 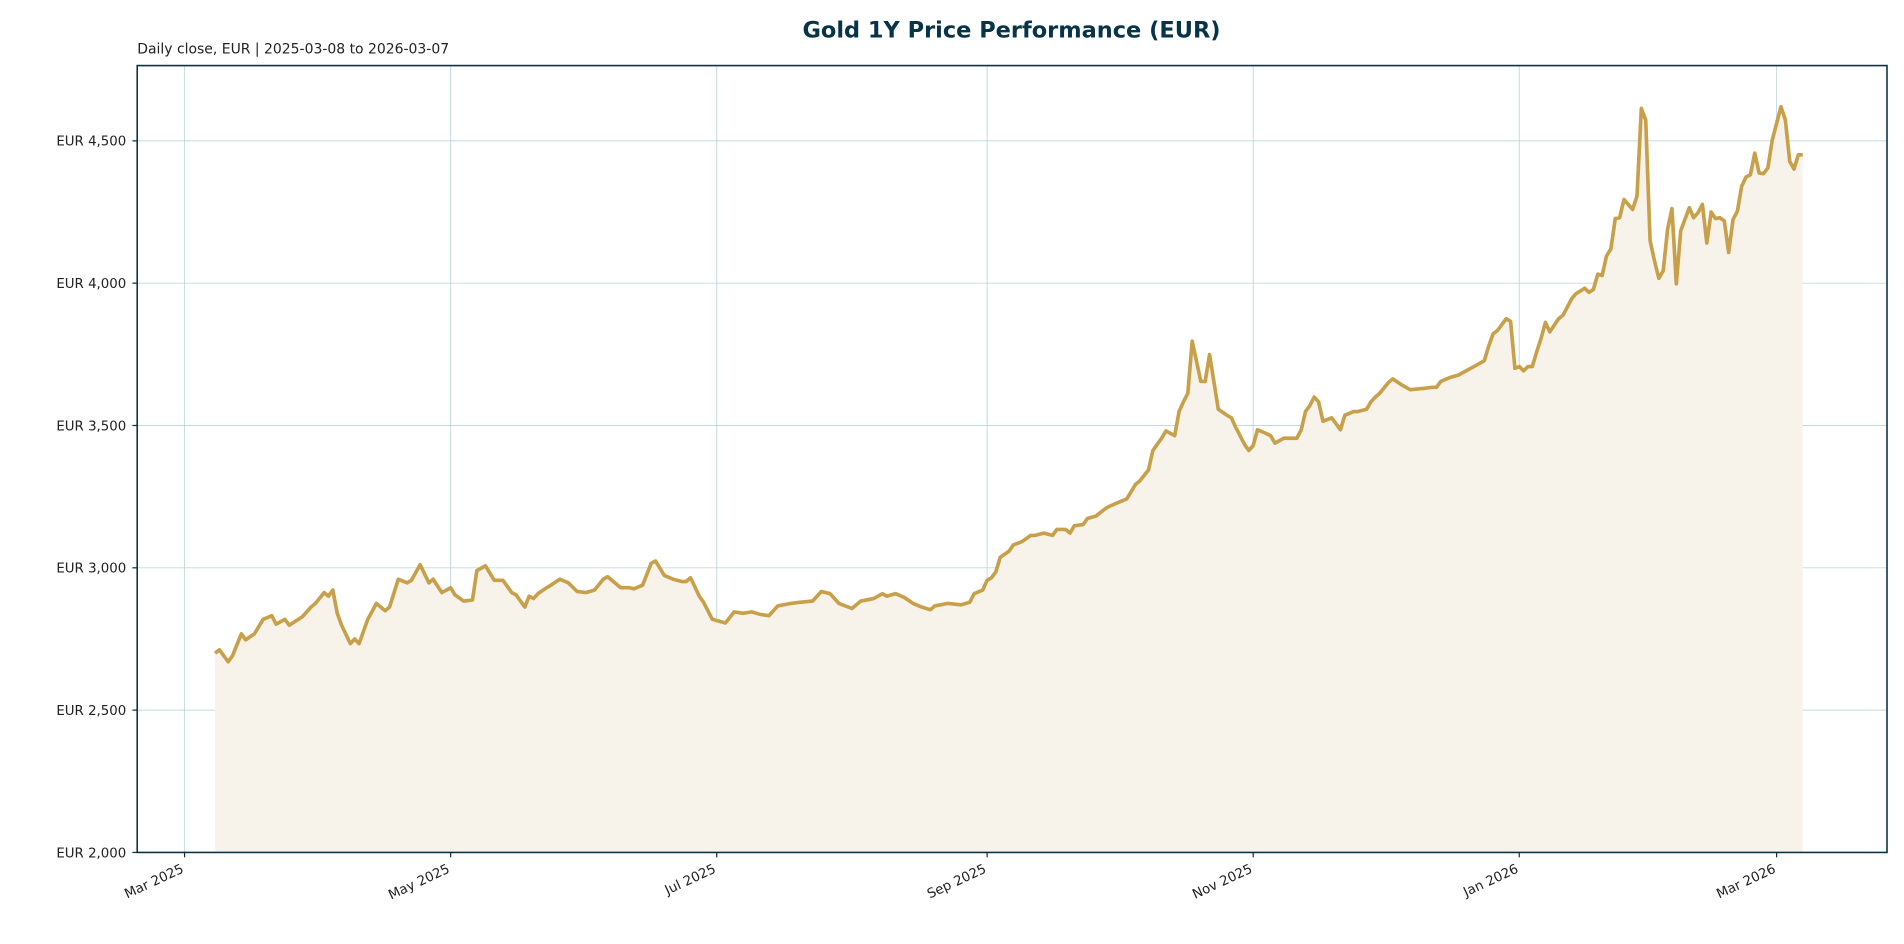 I want to click on x-tick-label: Mar 2026, so click(x=1746, y=882).